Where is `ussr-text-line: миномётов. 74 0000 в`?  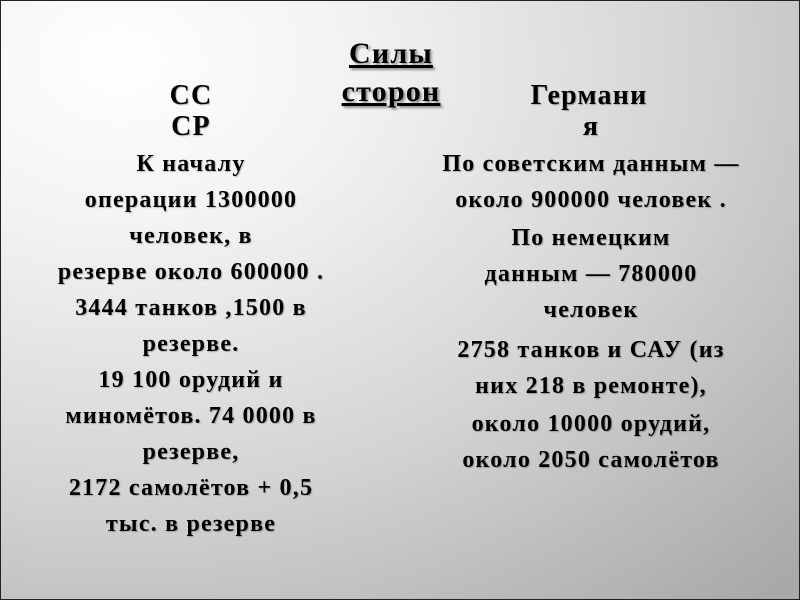
ussr-text-line: миномётов. 74 0000 в is located at coordinates (191, 416).